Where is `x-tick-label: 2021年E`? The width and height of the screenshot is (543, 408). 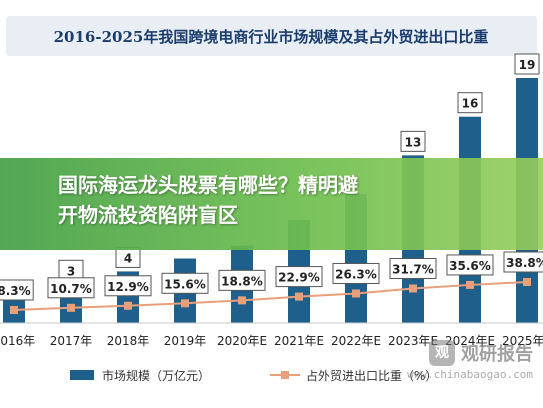 x-tick-label: 2021年E is located at coordinates (299, 341).